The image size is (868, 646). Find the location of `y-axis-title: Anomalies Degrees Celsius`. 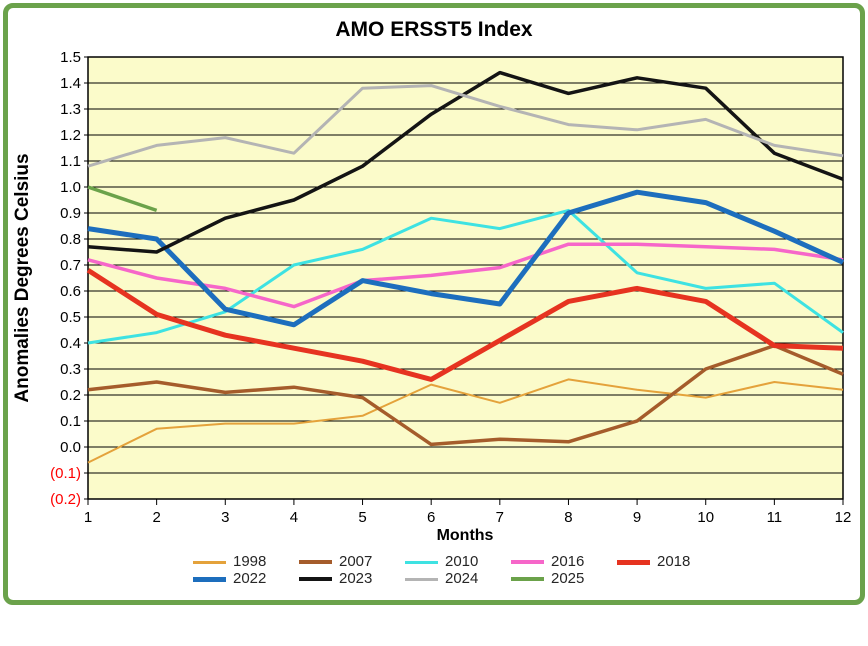

y-axis-title: Anomalies Degrees Celsius is located at coordinates (22, 278).